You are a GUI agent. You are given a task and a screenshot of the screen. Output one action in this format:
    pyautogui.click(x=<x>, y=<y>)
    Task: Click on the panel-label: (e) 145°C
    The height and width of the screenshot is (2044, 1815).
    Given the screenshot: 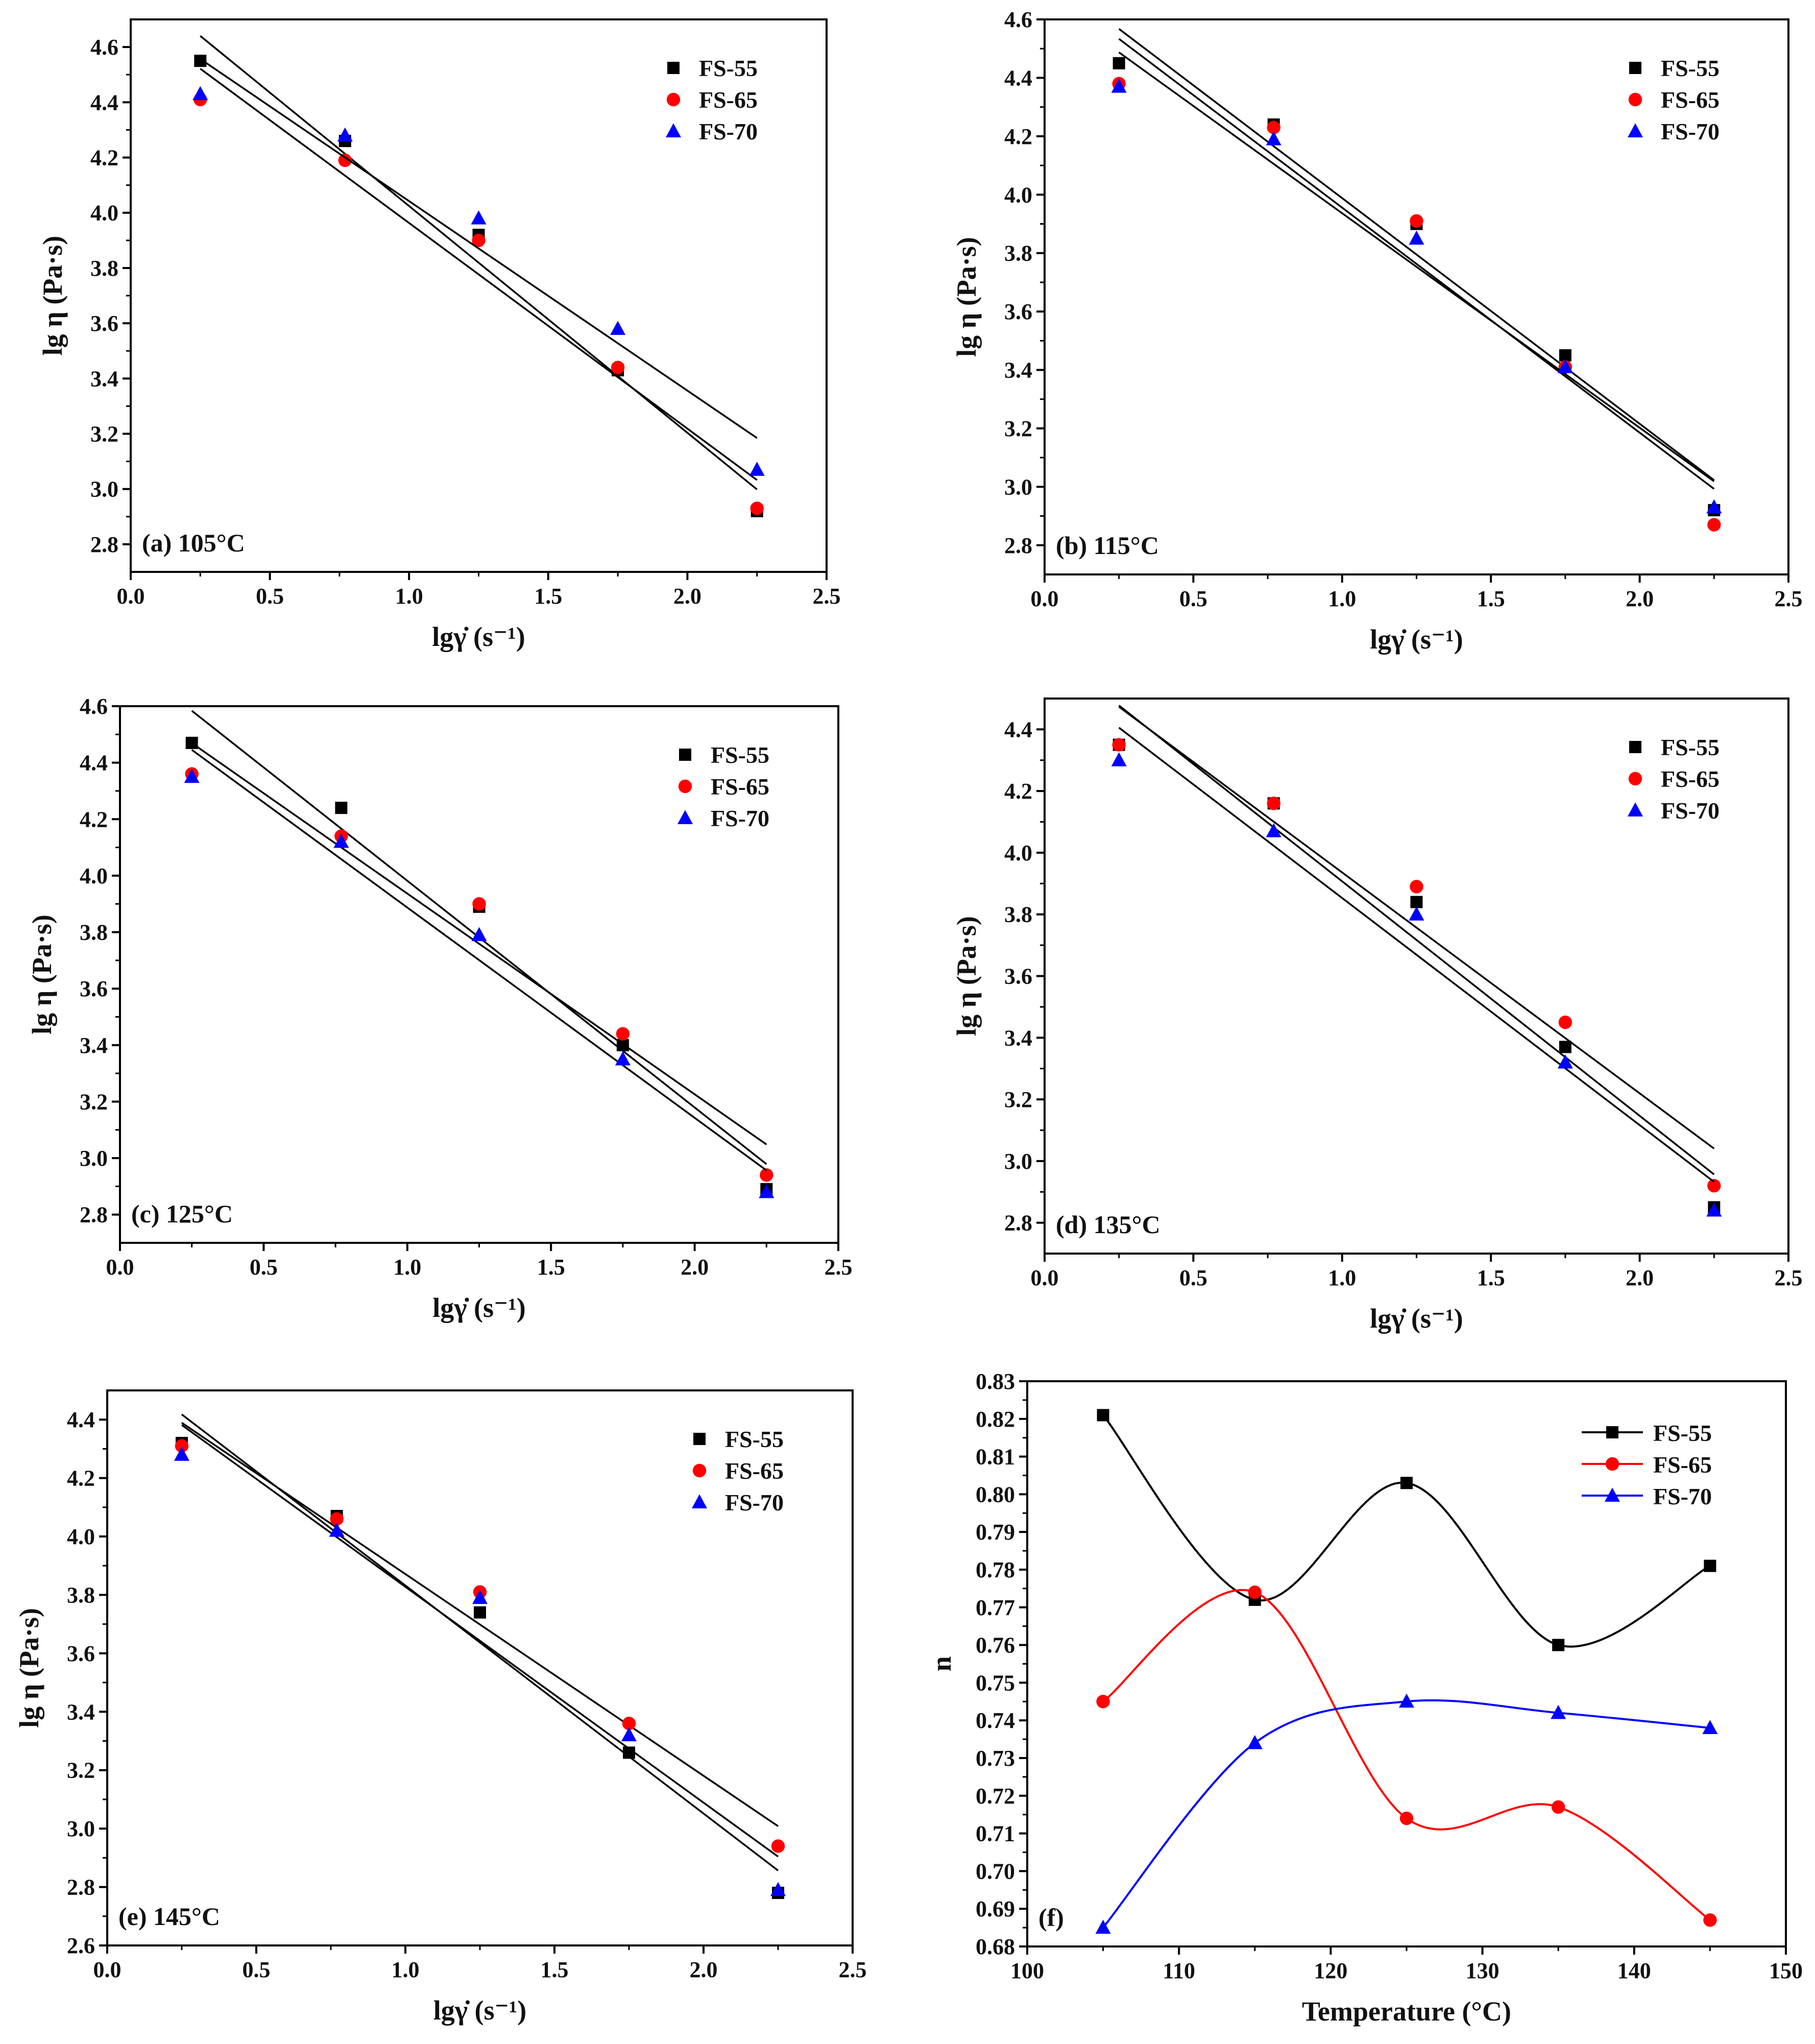 What is the action you would take?
    pyautogui.click(x=169, y=1916)
    